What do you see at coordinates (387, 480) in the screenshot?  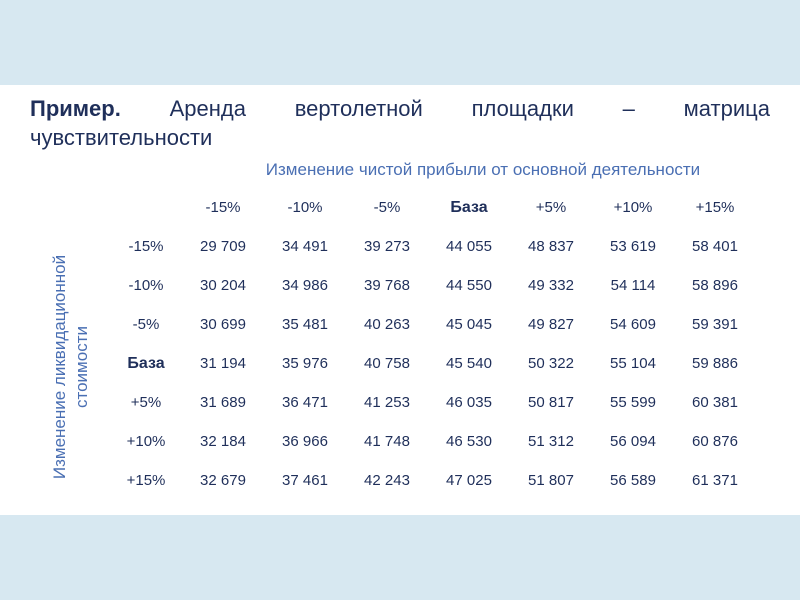 I see `table-cell: 42 243` at bounding box center [387, 480].